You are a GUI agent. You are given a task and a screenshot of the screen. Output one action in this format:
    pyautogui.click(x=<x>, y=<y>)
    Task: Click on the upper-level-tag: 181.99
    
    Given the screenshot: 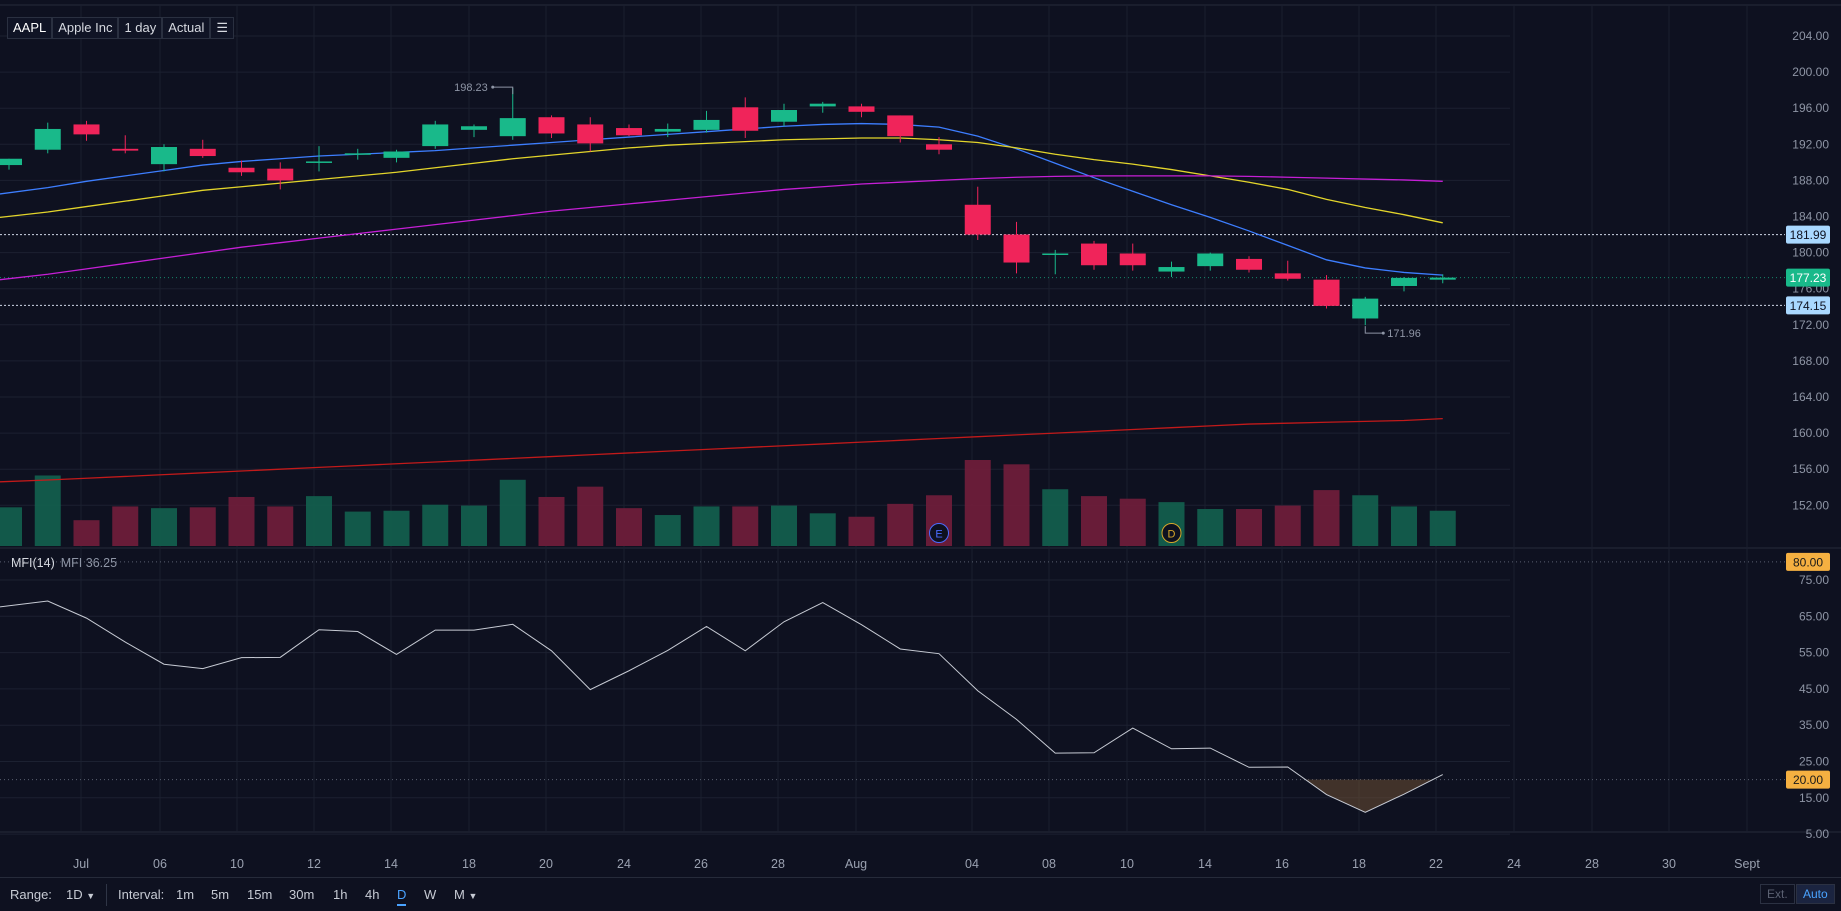 What is the action you would take?
    pyautogui.click(x=1808, y=235)
    